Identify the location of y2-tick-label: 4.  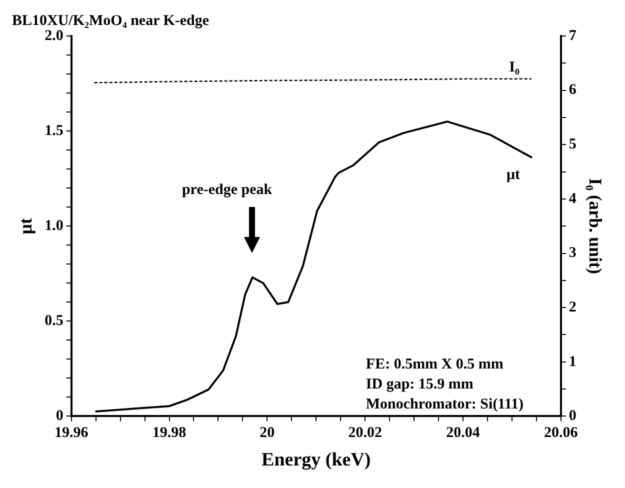
(572, 198).